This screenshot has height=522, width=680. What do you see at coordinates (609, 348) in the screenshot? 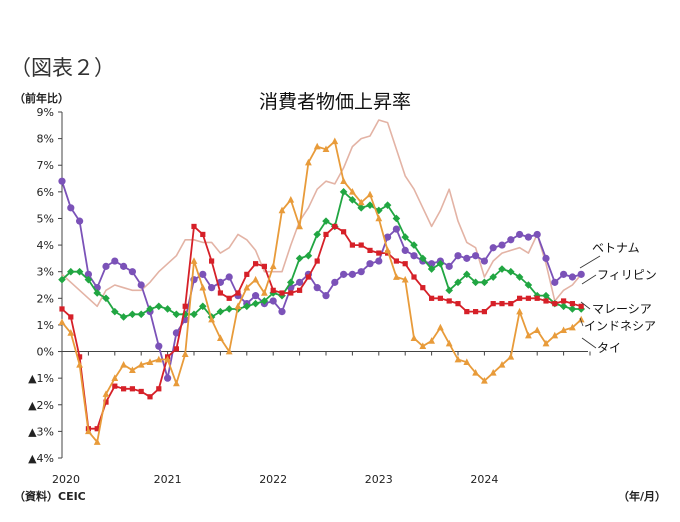
I see `legend-label: タイ` at bounding box center [609, 348].